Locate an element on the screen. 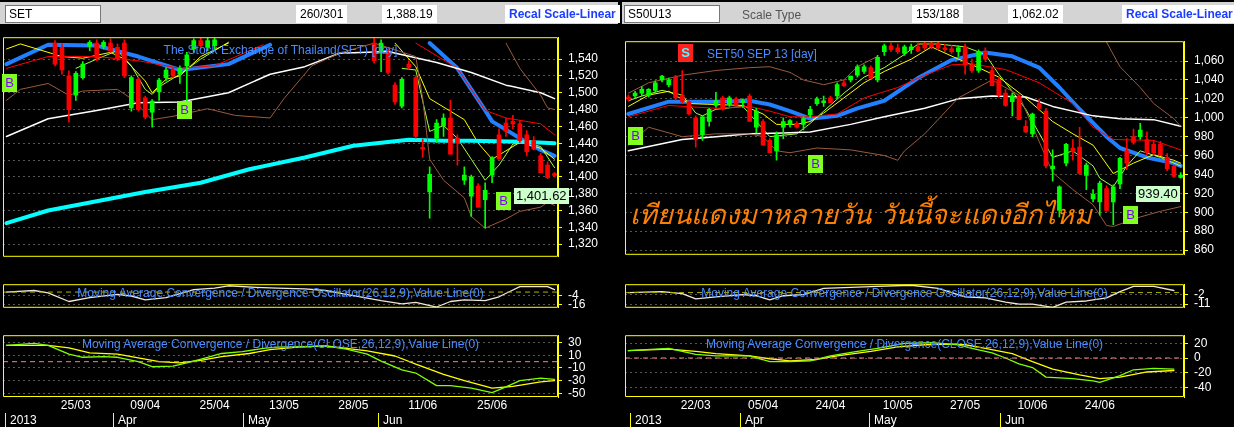 The width and height of the screenshot is (1234, 427). x-tick-label: 22/03 is located at coordinates (695, 405).